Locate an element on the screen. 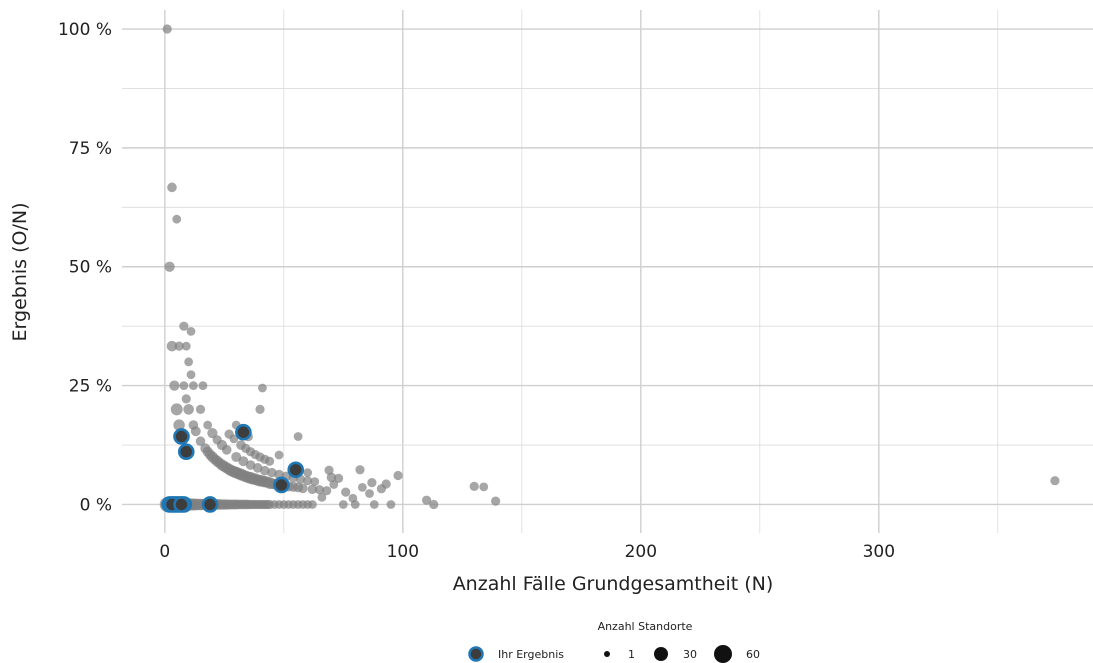 This screenshot has height=663, width=1093. y-tick-label: 25 % is located at coordinates (90, 387).